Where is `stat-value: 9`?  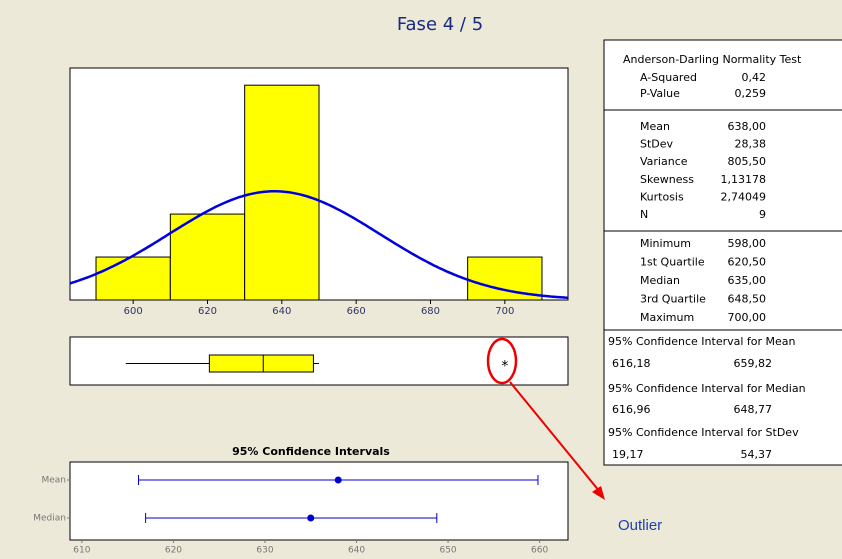
stat-value: 9 is located at coordinates (762, 214).